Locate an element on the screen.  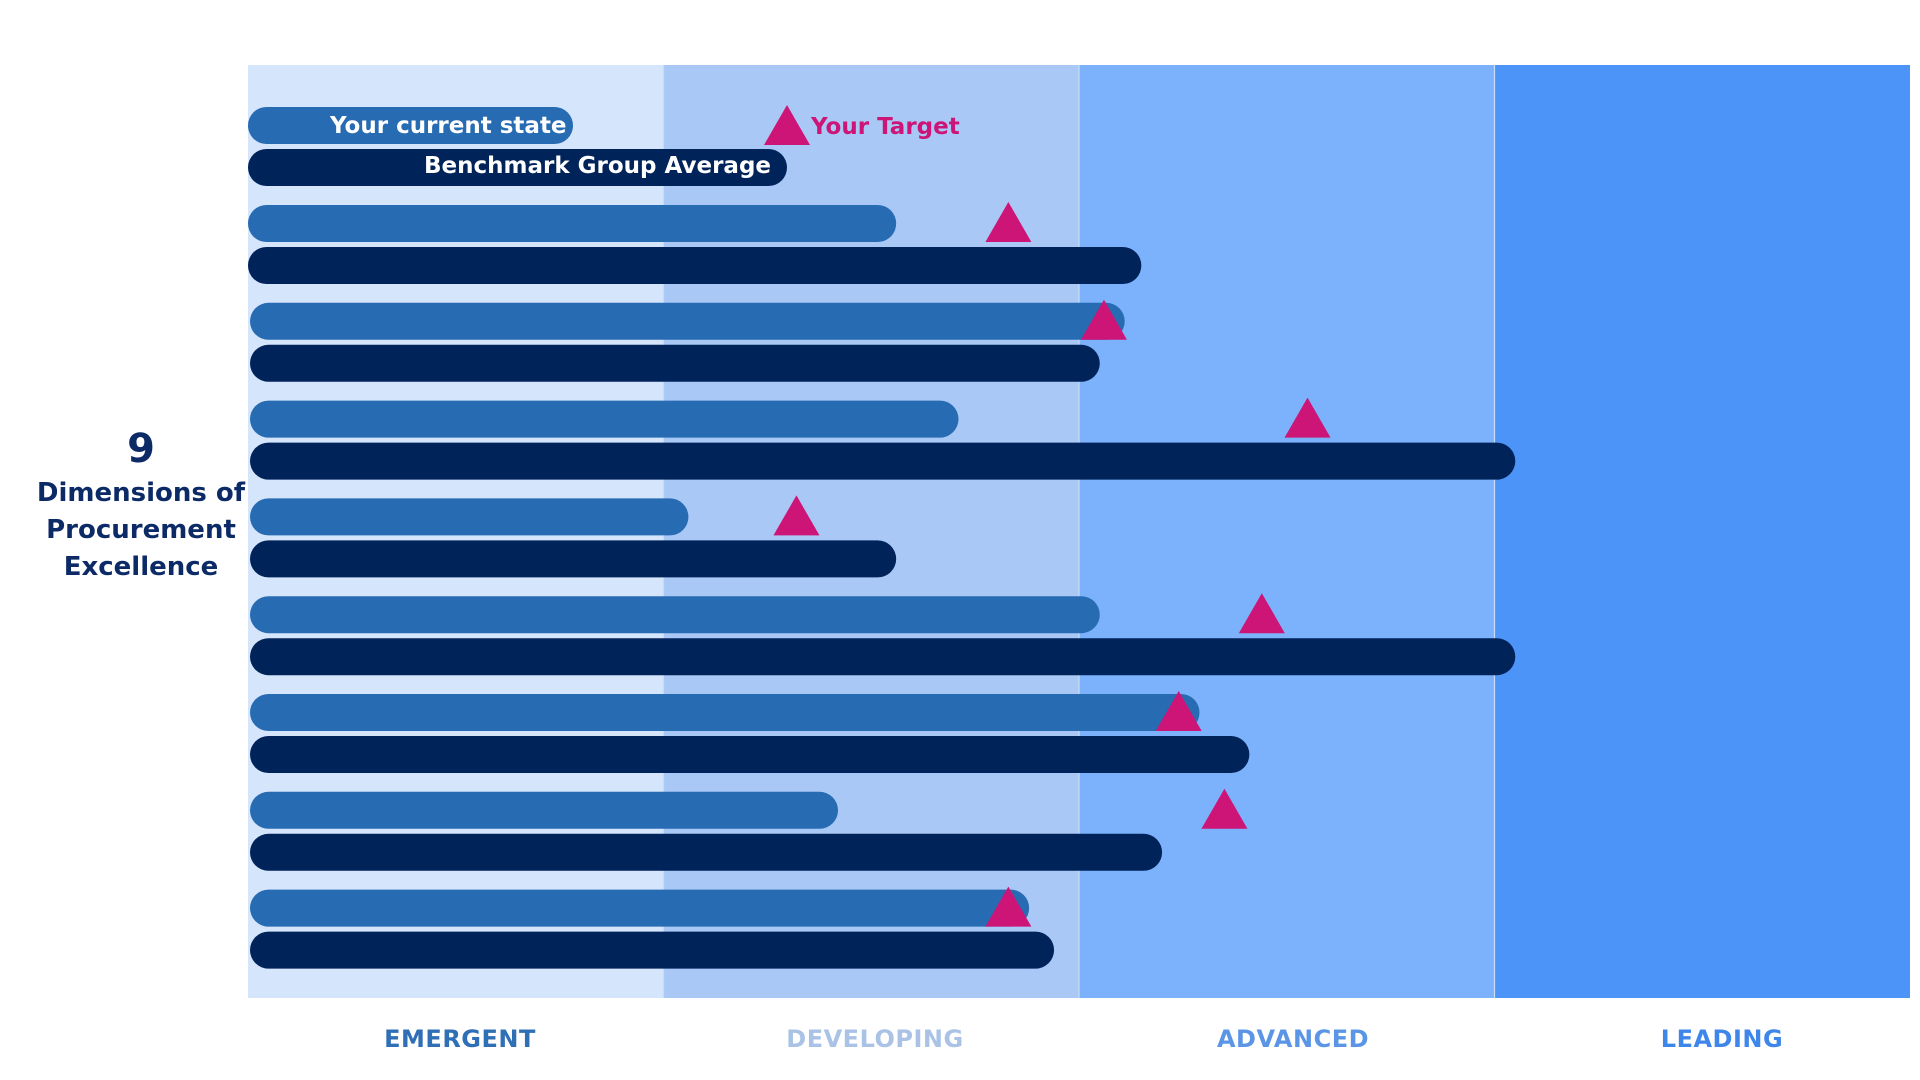
legend-benchmark-label: Benchmark Group Average is located at coordinates (598, 166).